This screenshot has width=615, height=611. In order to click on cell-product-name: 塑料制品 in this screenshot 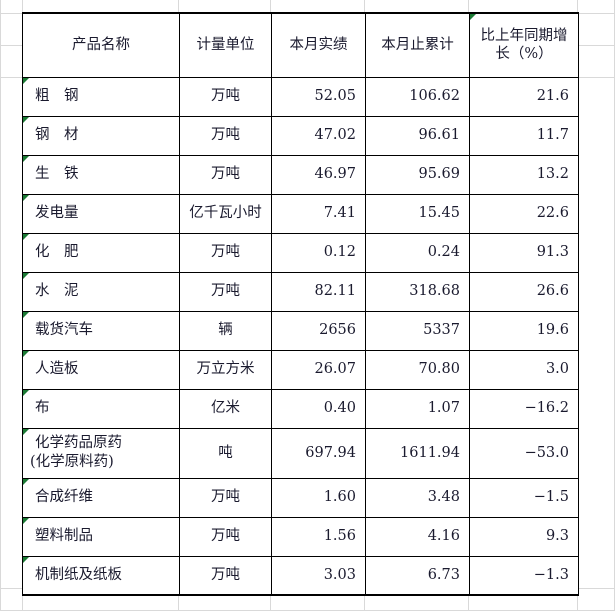, I will do `click(101, 536)`.